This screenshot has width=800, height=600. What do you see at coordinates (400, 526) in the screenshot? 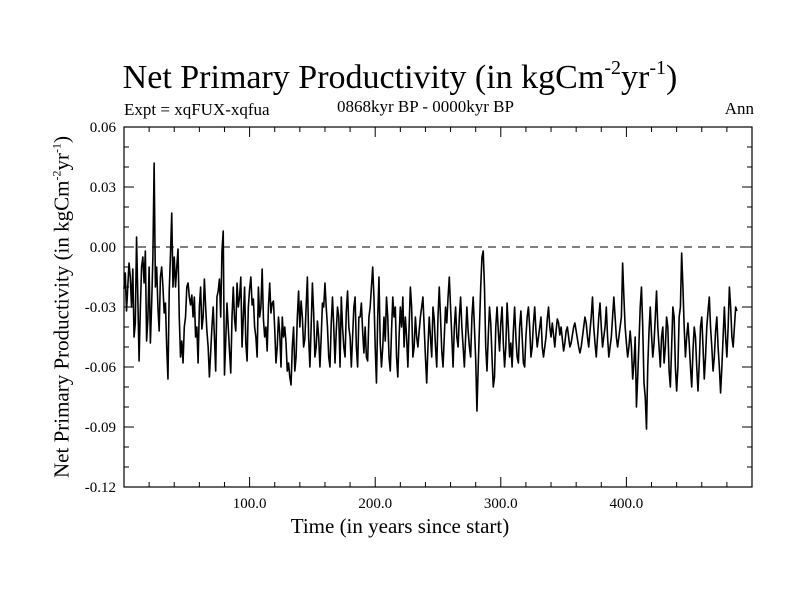
I see `x-axis-label: Time (in years since start)` at bounding box center [400, 526].